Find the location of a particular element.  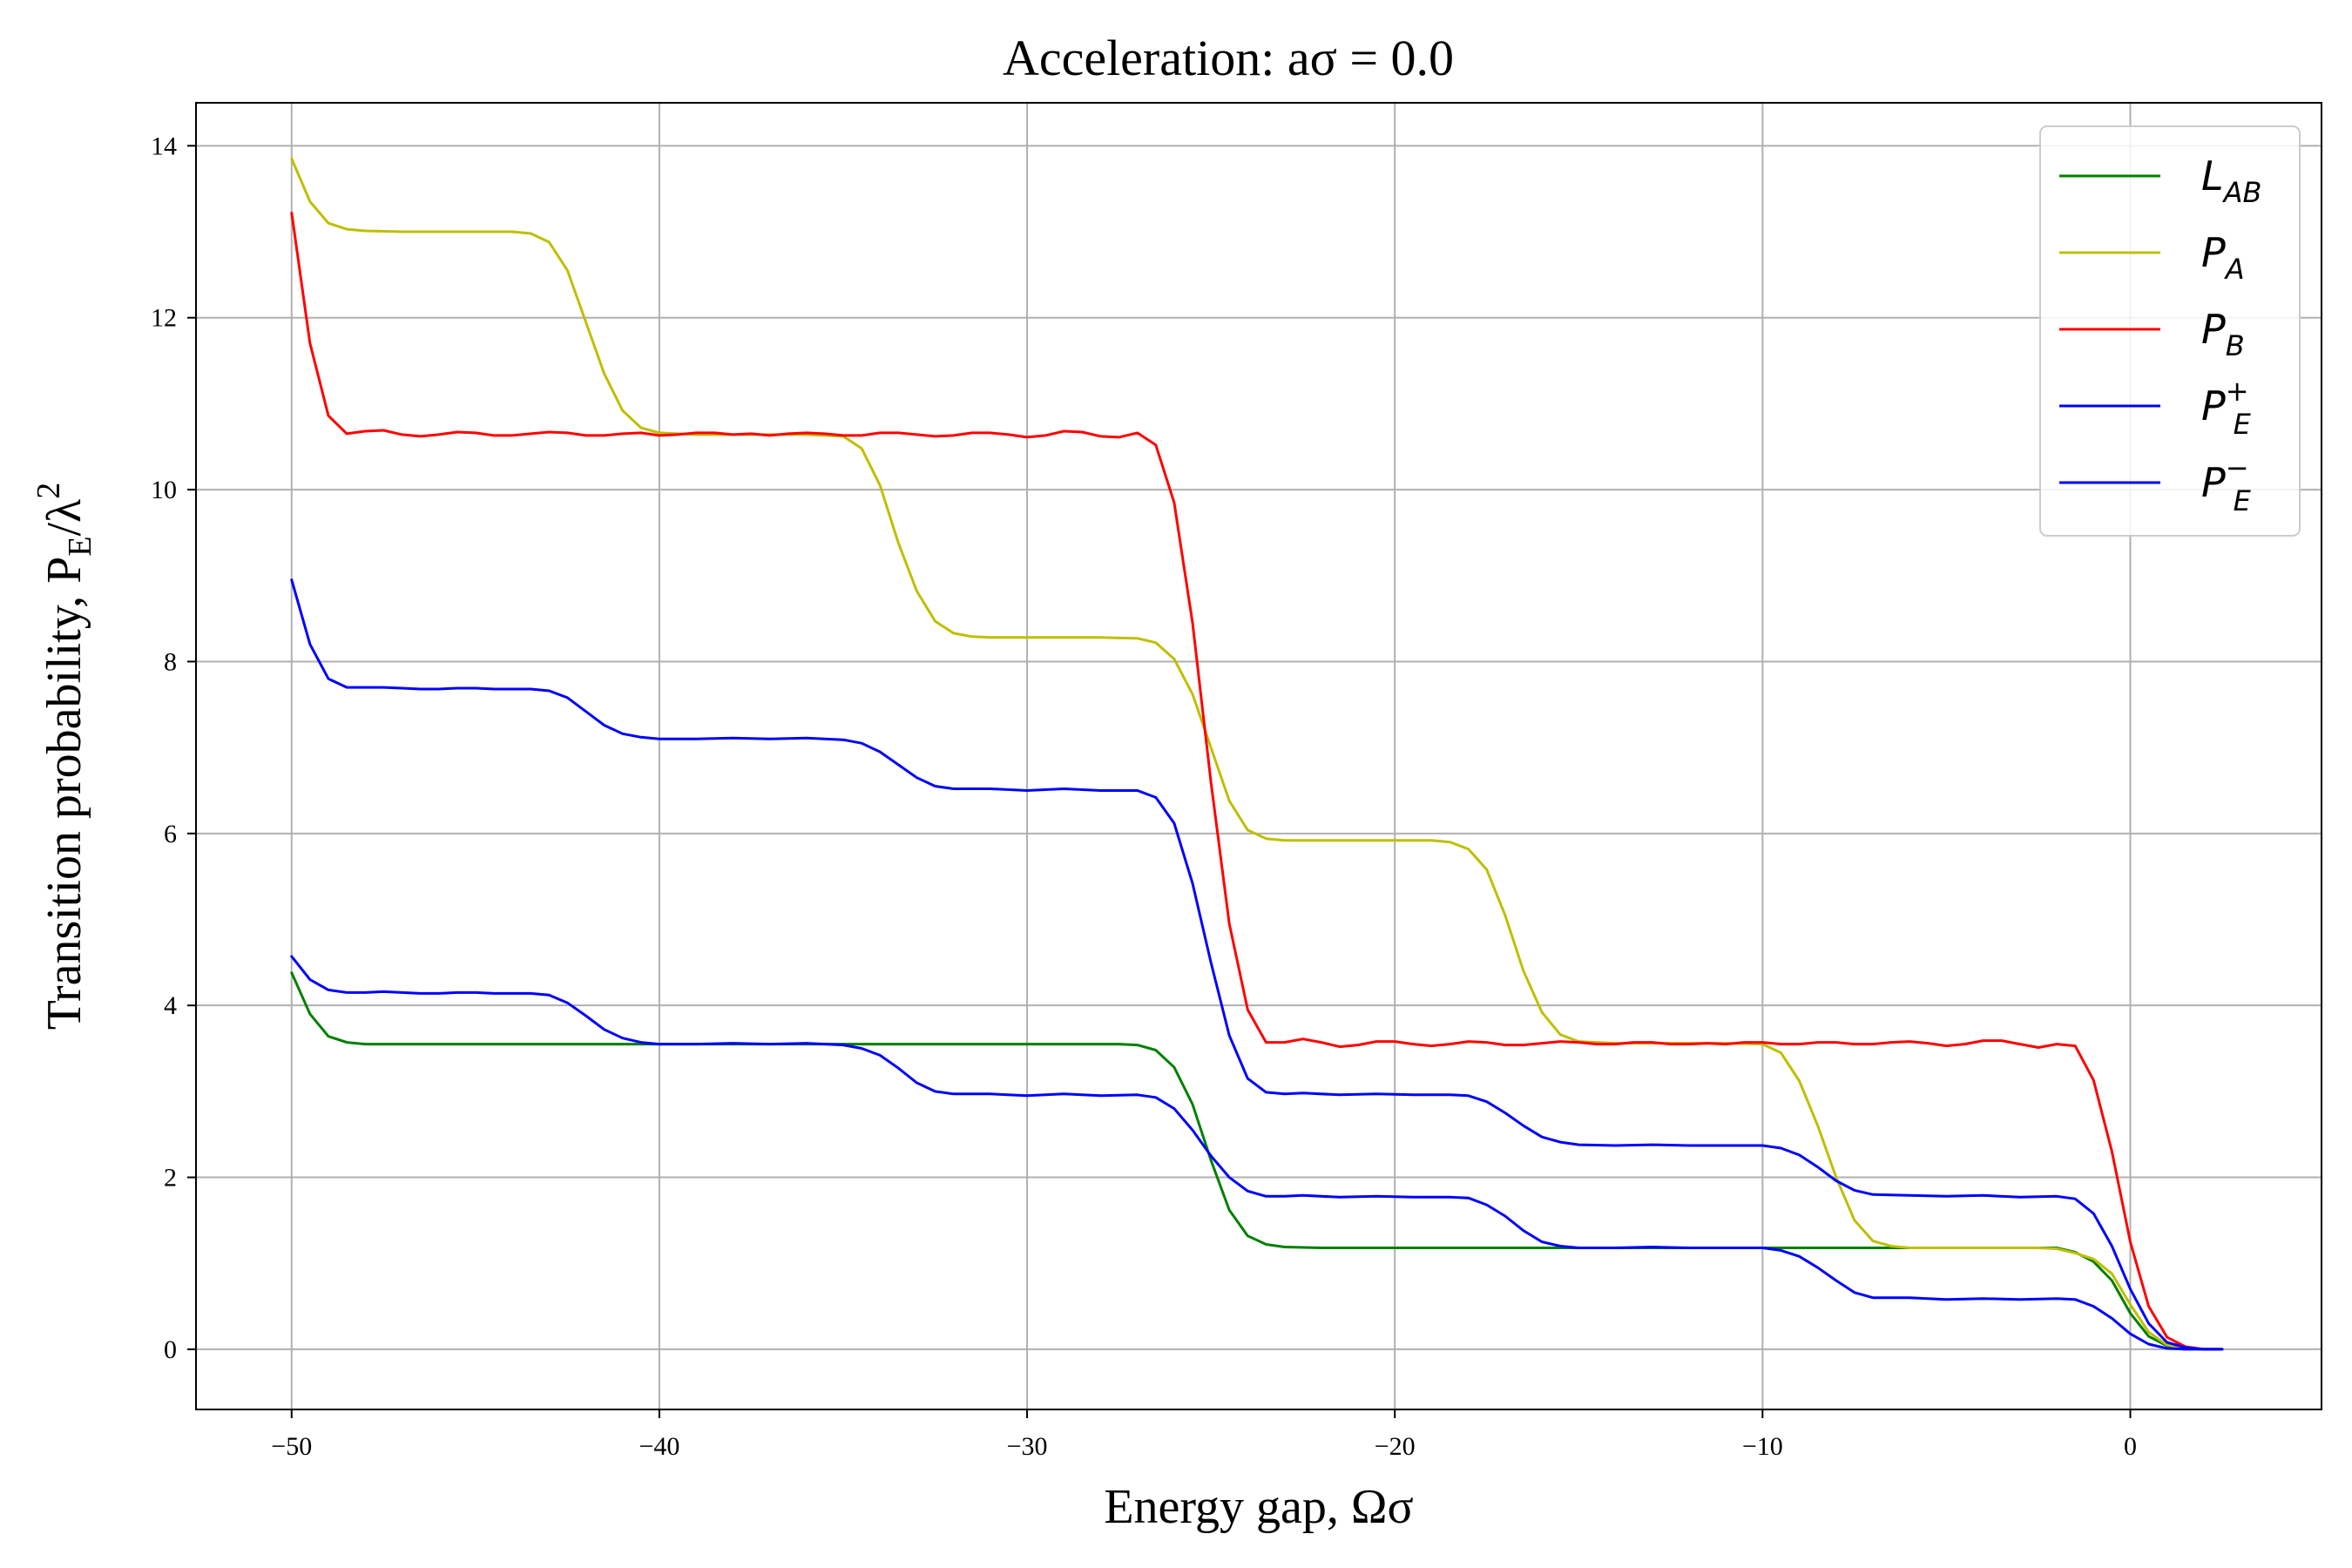

y-axis-label-text: Transition probability, PE/λ2 is located at coordinates (64, 756).